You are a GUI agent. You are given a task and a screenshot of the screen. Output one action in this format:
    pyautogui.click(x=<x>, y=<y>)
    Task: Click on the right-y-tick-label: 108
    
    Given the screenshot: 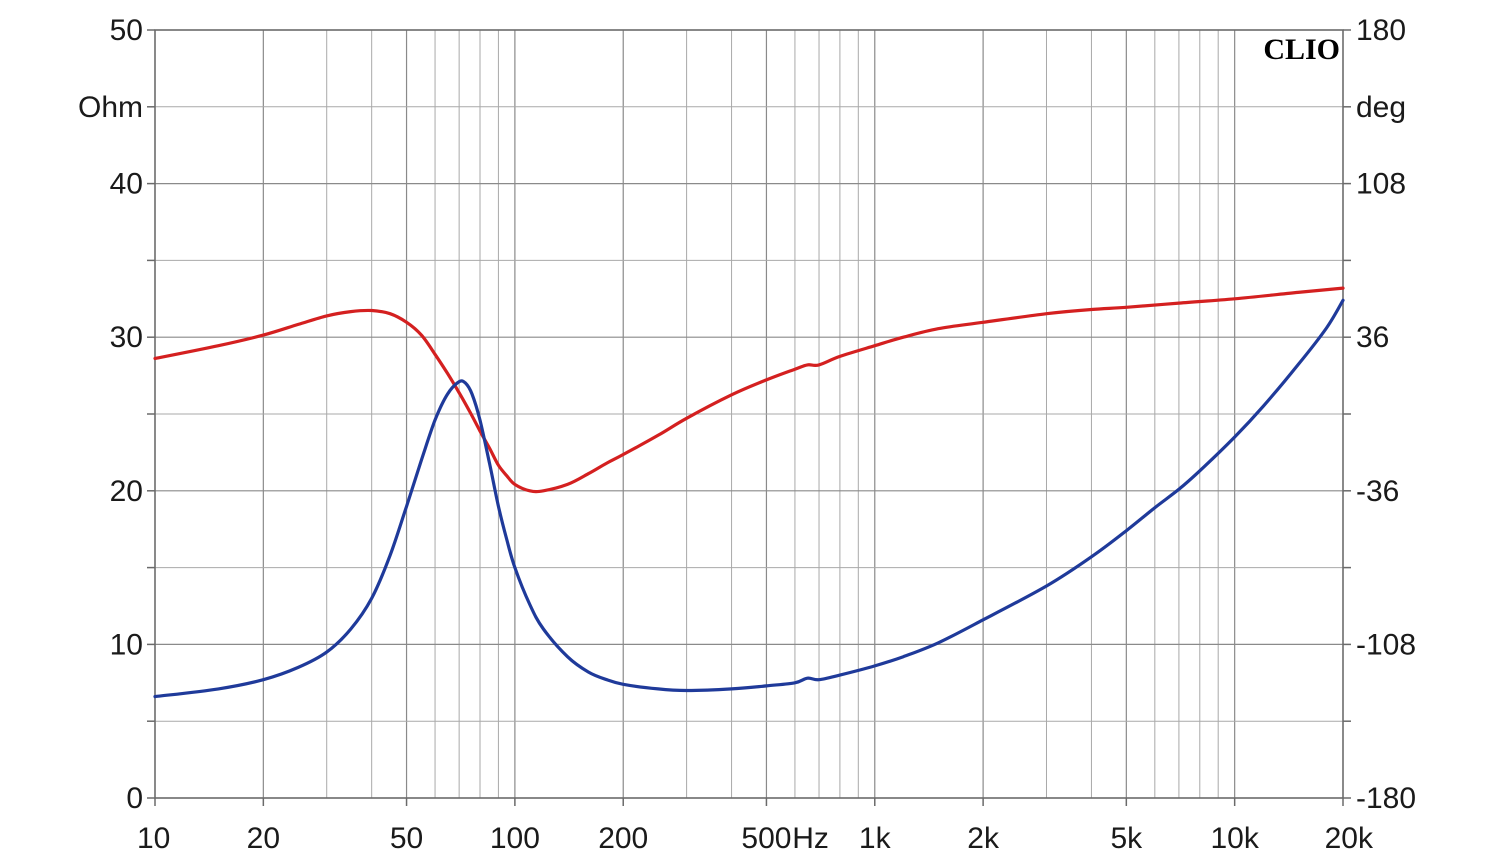 What is the action you would take?
    pyautogui.click(x=1381, y=184)
    